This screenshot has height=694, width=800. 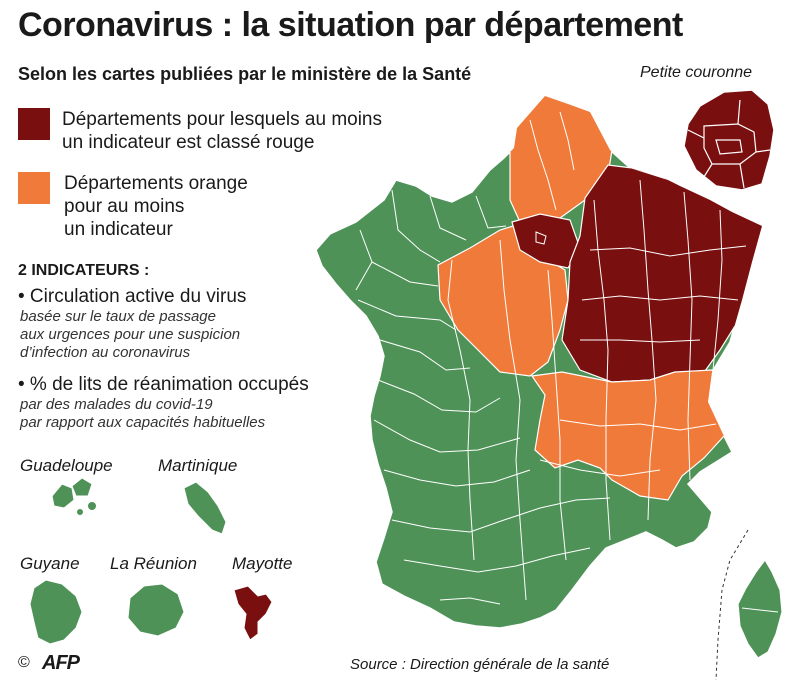 I want to click on legend-orange-swatch, so click(x=34, y=188).